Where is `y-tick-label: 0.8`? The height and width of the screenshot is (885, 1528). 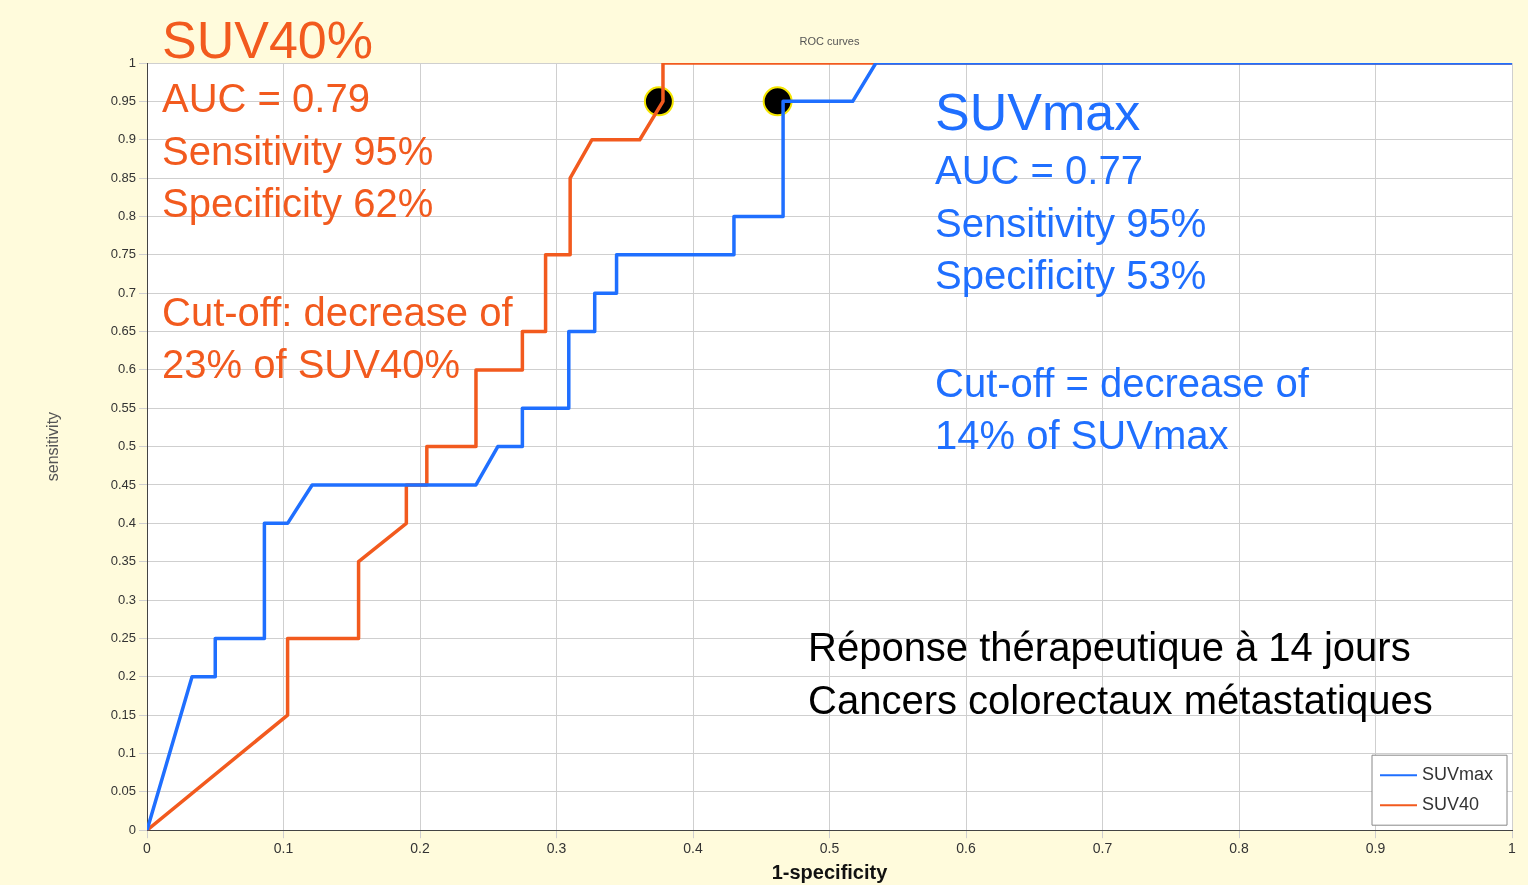
y-tick-label: 0.8 is located at coordinates (126, 216).